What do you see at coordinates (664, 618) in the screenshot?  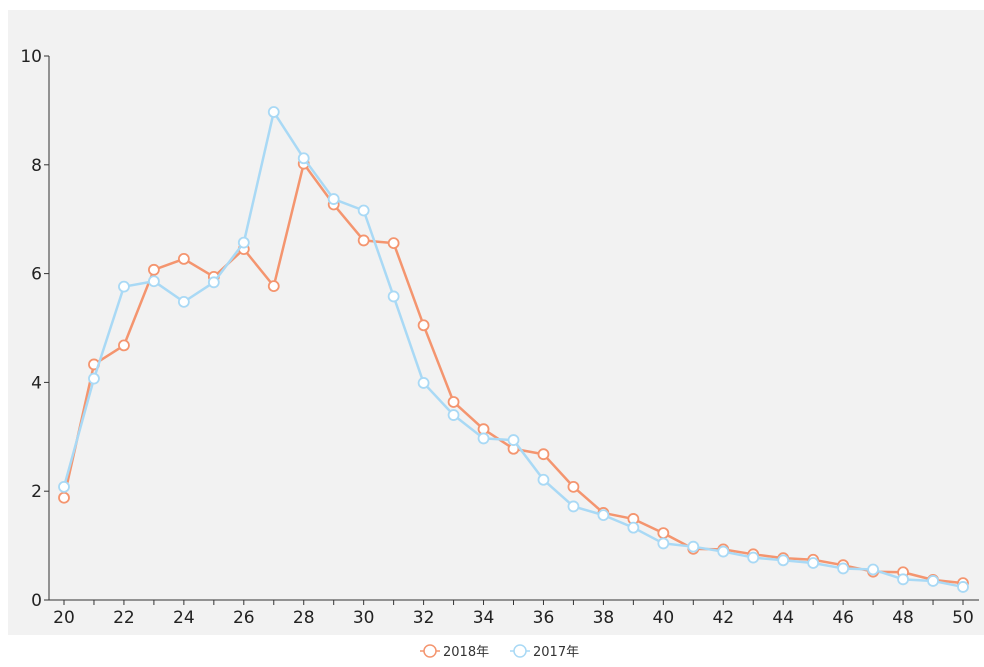 I see `x-tick-label: 40` at bounding box center [664, 618].